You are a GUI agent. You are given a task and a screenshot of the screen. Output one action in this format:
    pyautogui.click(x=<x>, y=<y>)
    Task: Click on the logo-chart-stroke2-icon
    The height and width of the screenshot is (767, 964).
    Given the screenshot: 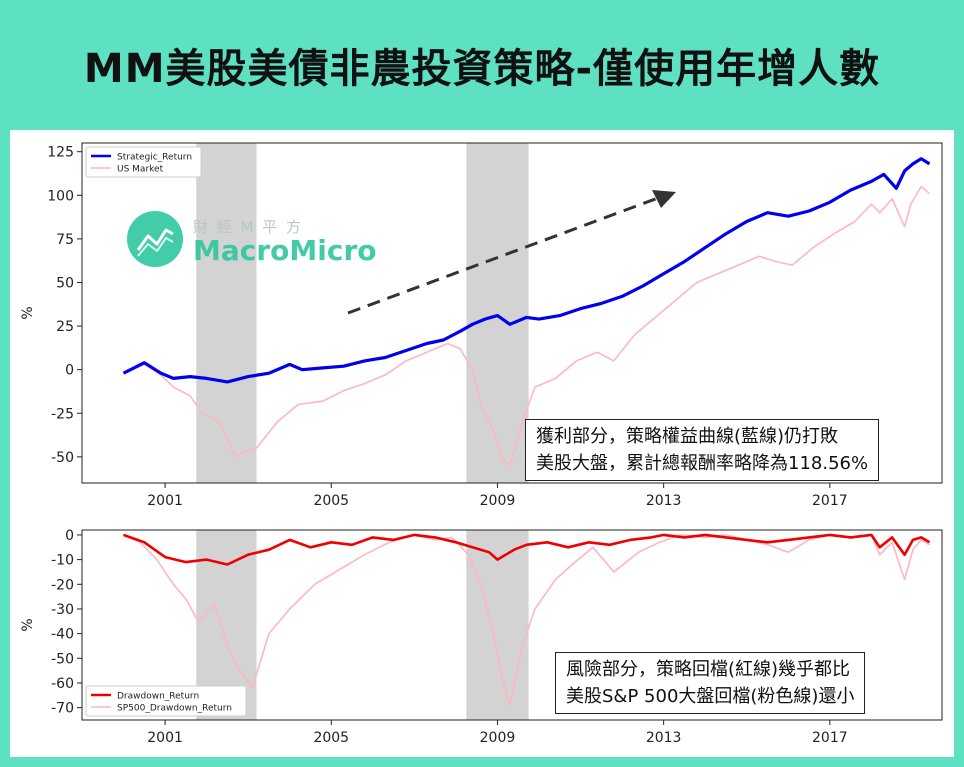 What is the action you would take?
    pyautogui.click(x=155, y=247)
    